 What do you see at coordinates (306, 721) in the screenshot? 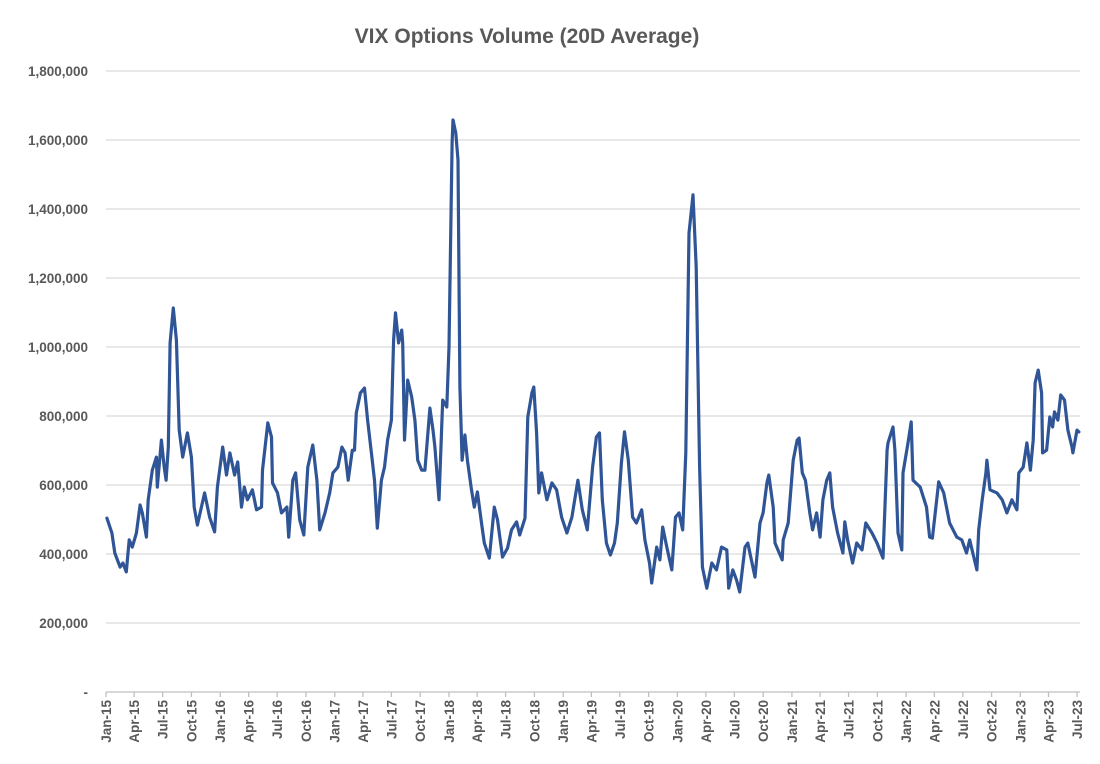
I see `x-tick-label: Oct-16` at bounding box center [306, 721].